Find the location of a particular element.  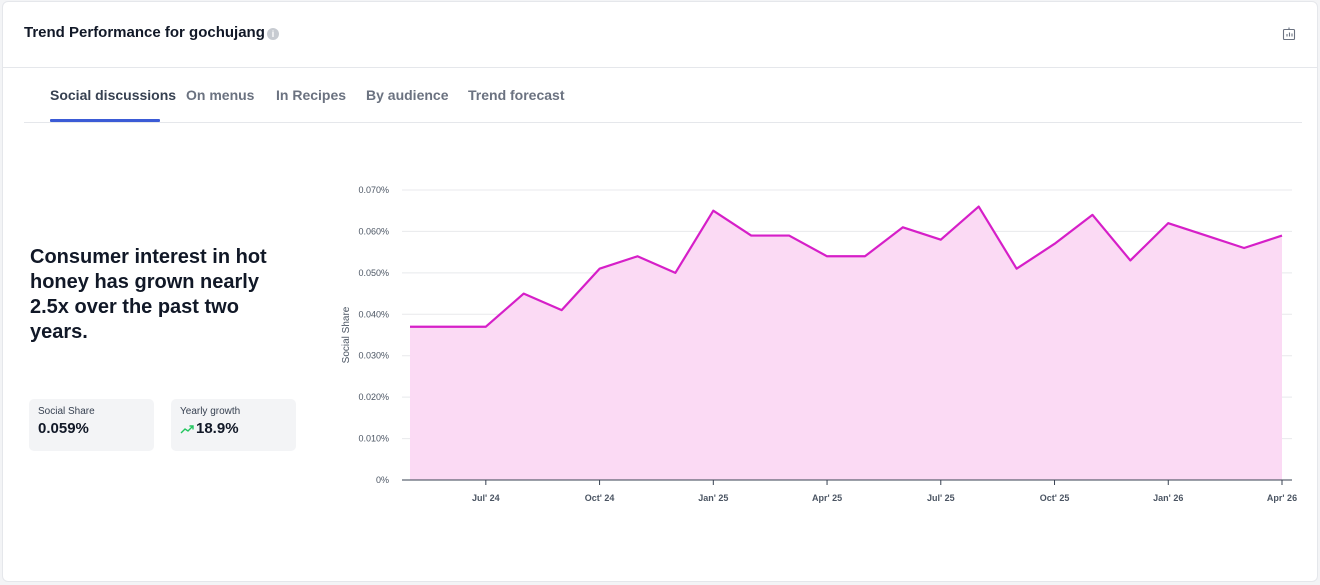

x-tick-label: Apr' 25 is located at coordinates (827, 498).